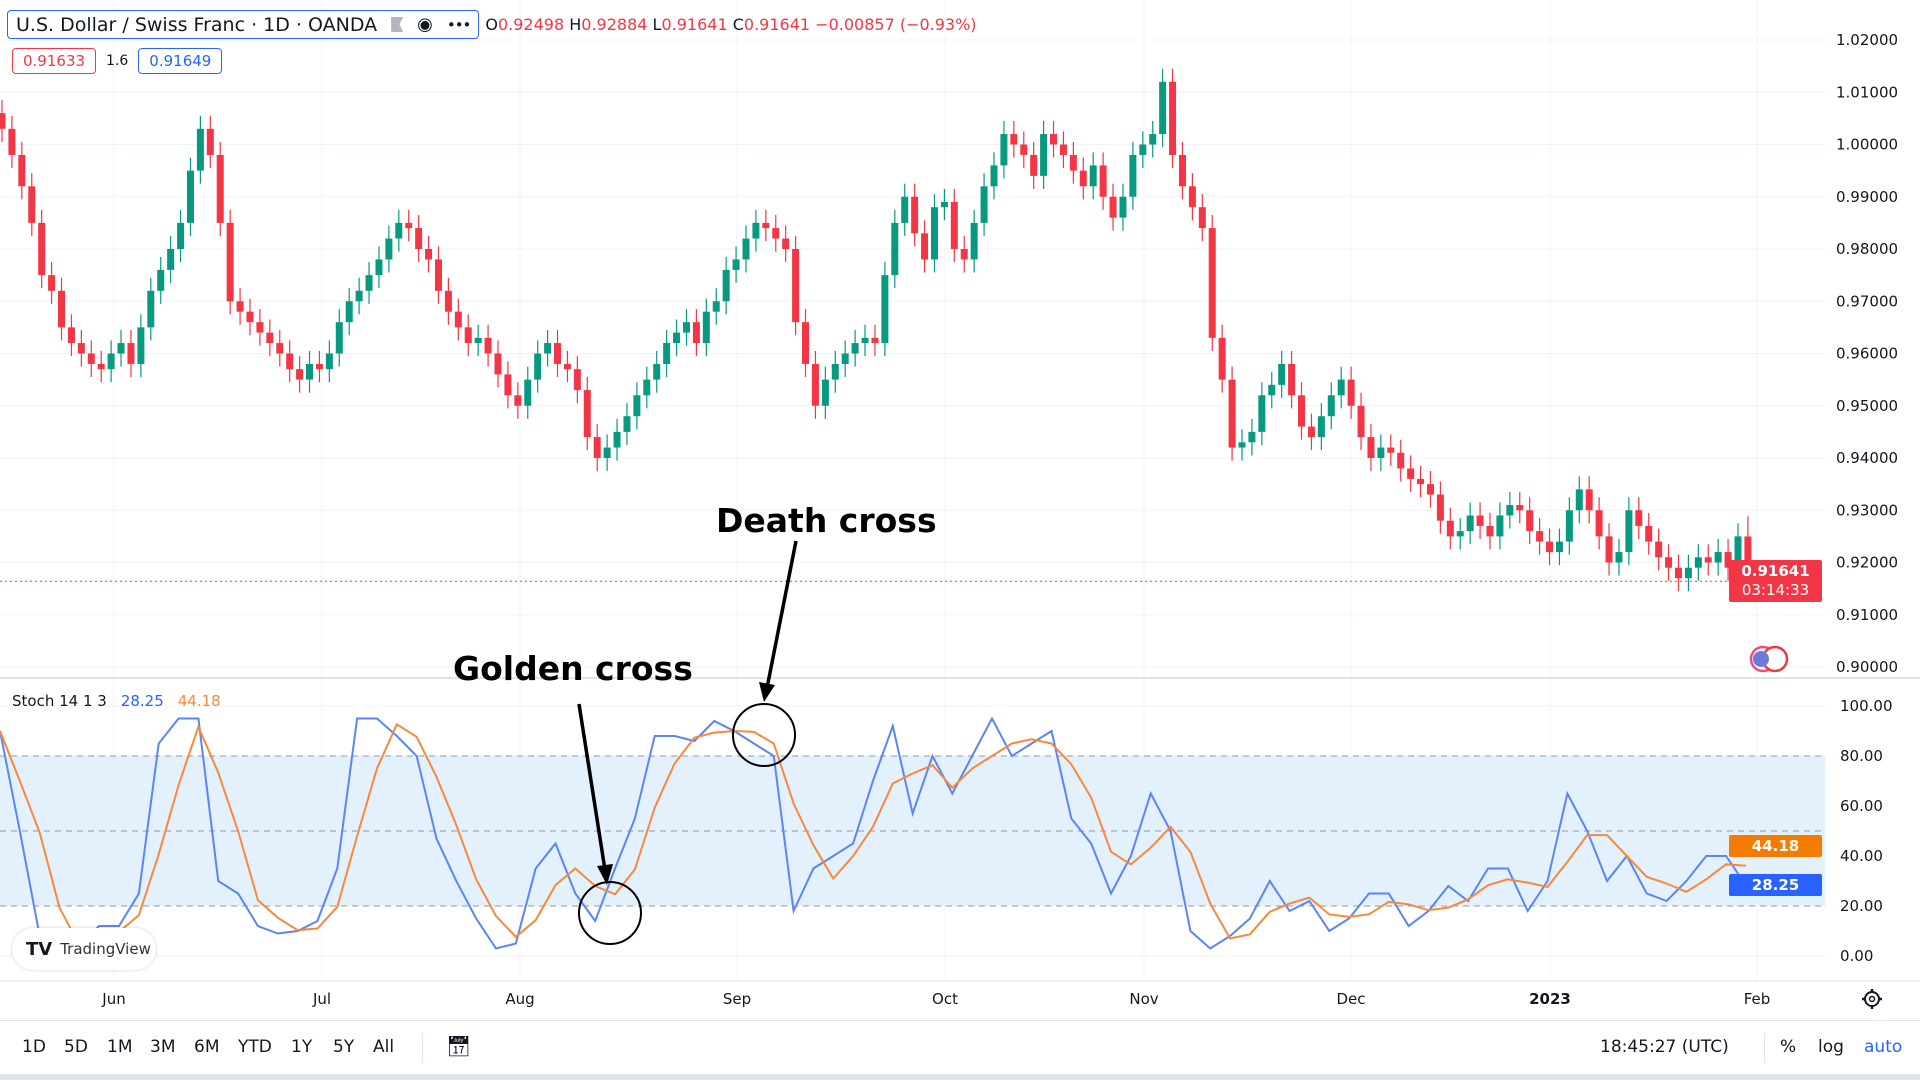 This screenshot has height=1080, width=1920. What do you see at coordinates (1867, 40) in the screenshot?
I see `price-tick-label: 1.02000` at bounding box center [1867, 40].